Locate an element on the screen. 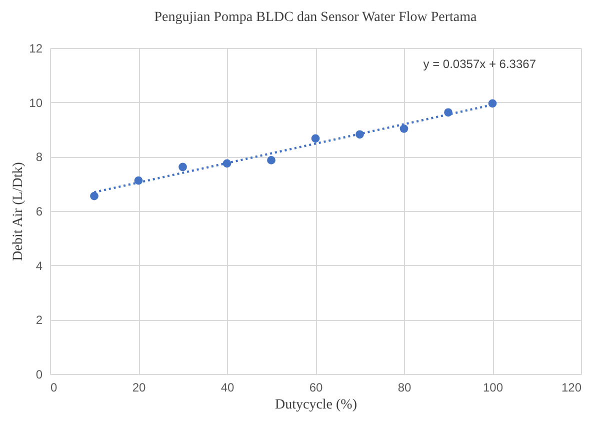  y-tick-label: 0 is located at coordinates (39, 375).